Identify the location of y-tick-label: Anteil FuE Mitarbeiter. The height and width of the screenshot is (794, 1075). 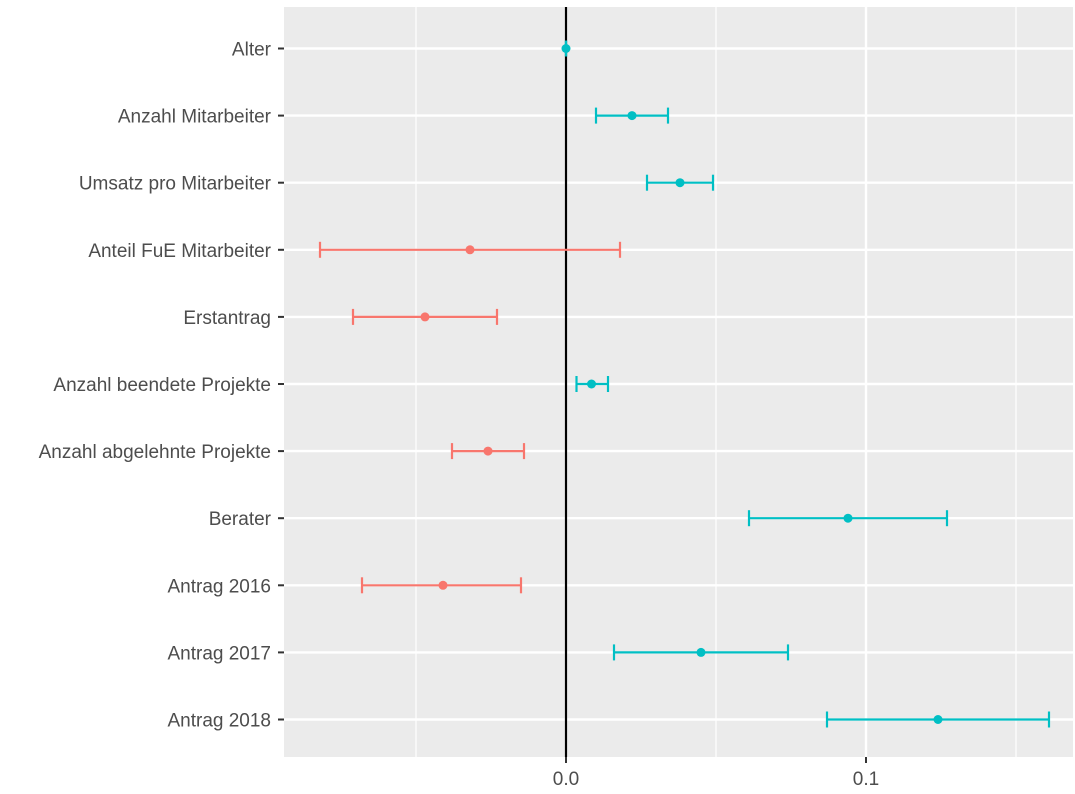
(179, 251).